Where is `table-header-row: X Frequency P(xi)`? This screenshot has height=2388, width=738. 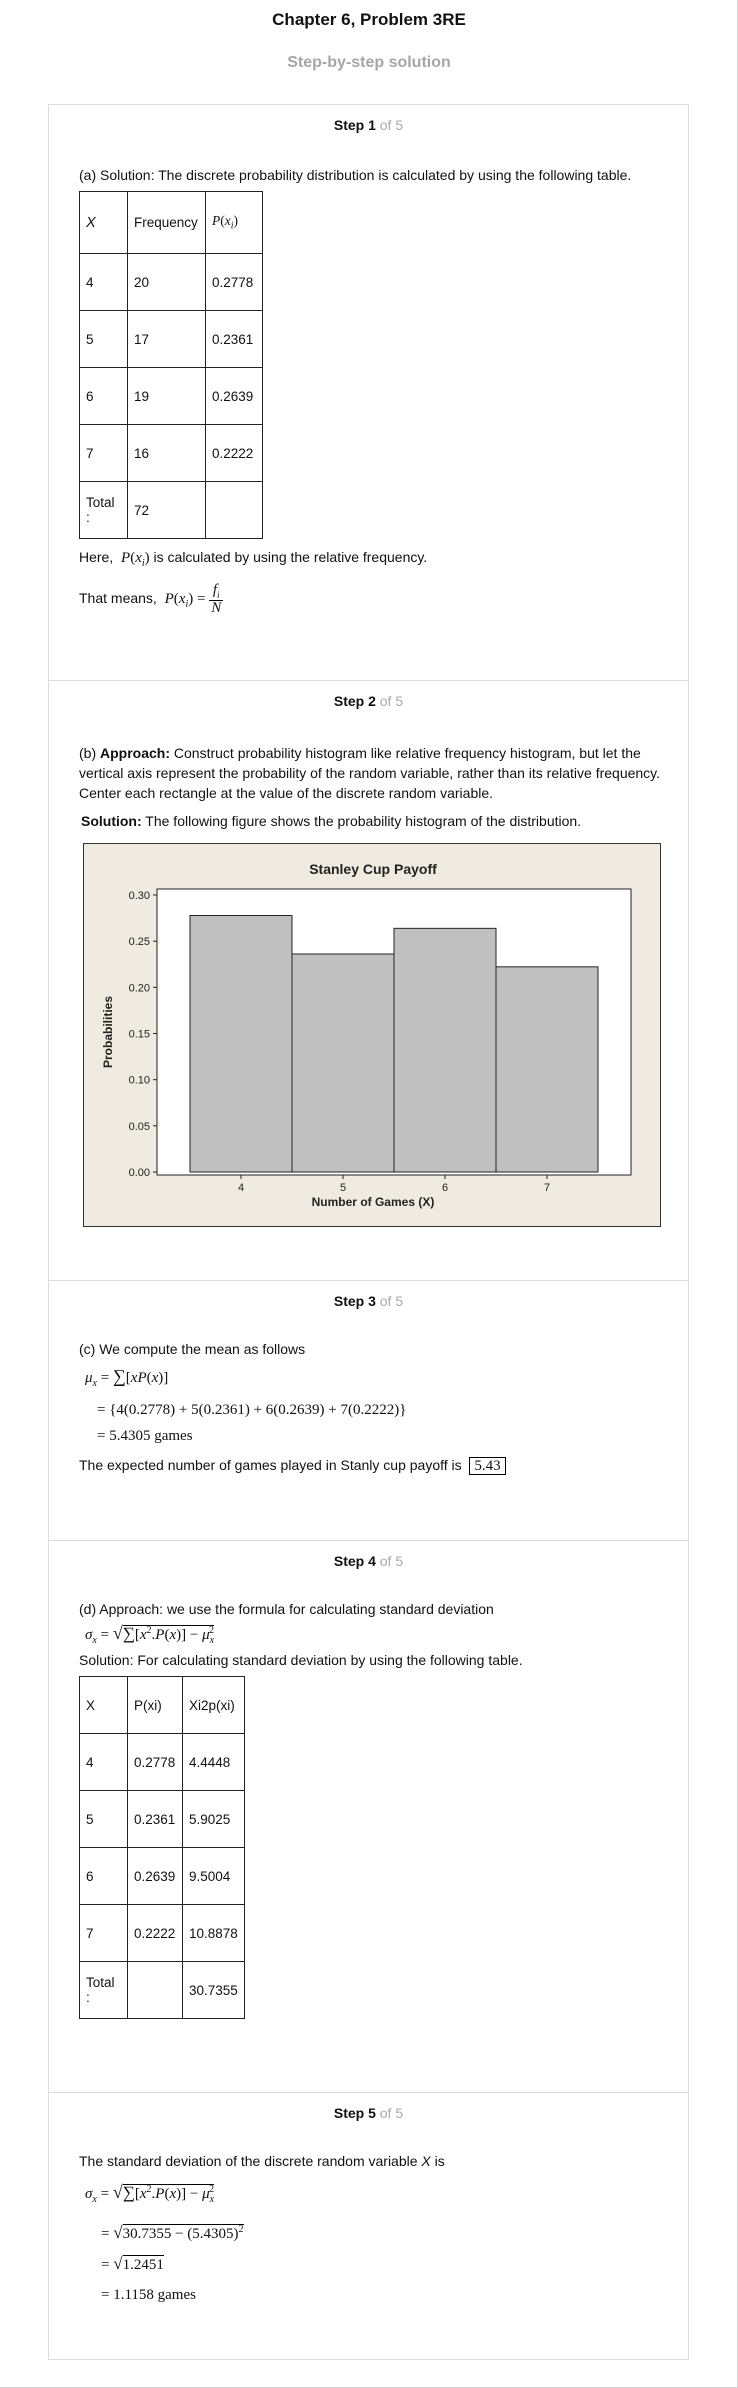
table-header-row: X Frequency P(xi) is located at coordinates (171, 222).